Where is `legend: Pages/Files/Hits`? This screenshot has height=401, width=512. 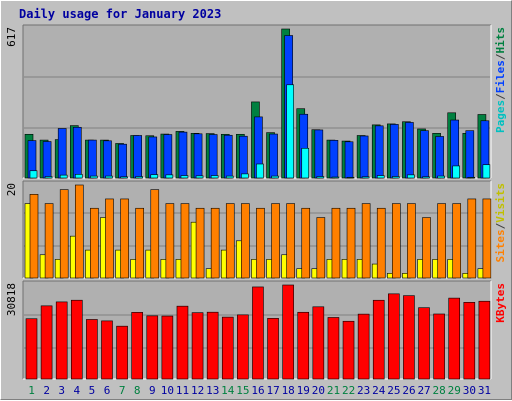 legend: Pages/Files/Hits is located at coordinates (500, 80).